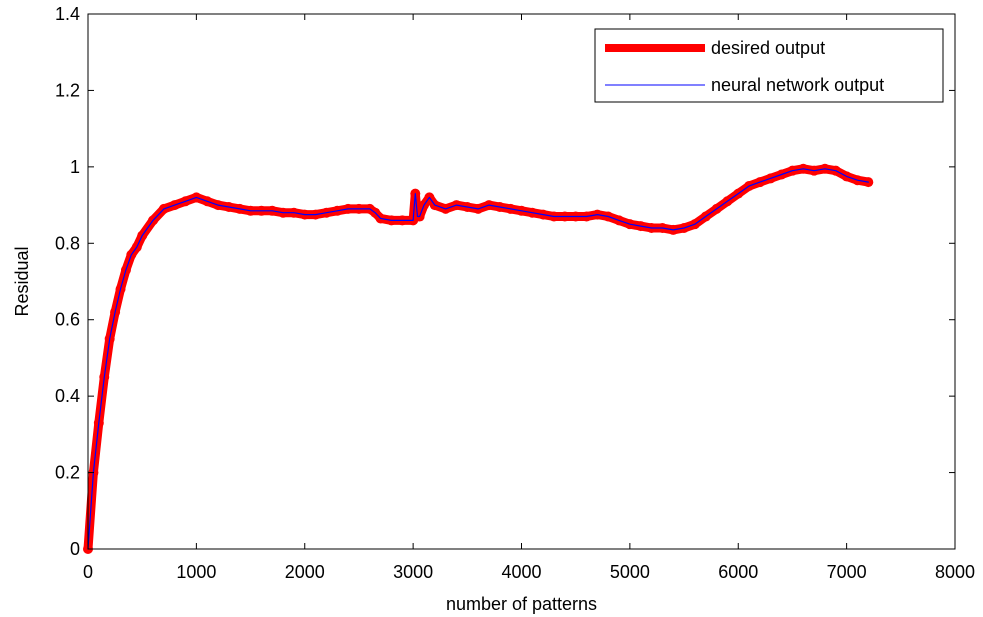 This screenshot has height=617, width=983. I want to click on y-axis-label: Residual, so click(22, 281).